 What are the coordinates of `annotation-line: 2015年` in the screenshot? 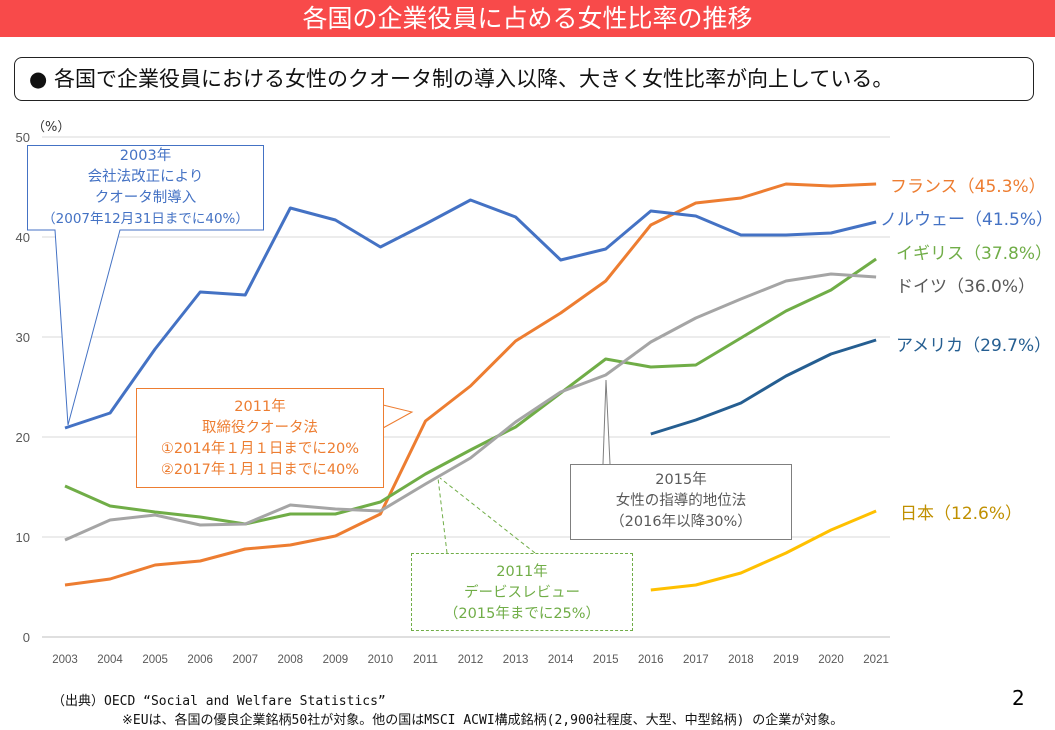 It's located at (681, 480).